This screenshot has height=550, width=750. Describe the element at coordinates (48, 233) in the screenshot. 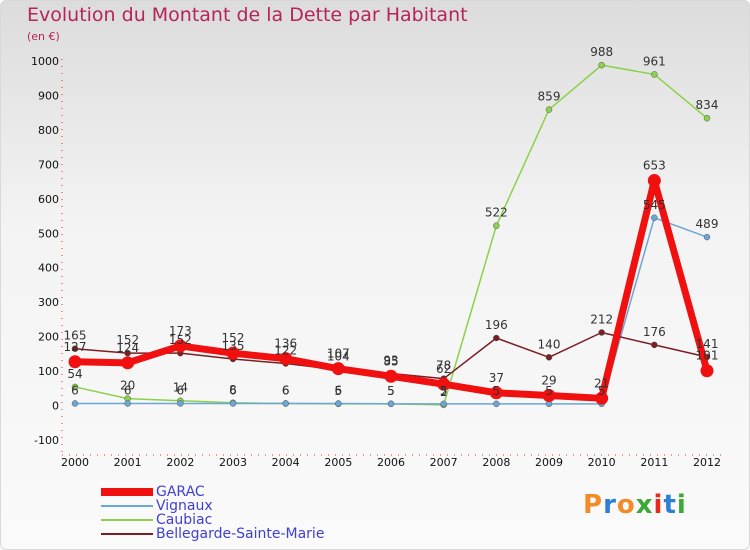

I see `y-tick-label: 500` at that location.